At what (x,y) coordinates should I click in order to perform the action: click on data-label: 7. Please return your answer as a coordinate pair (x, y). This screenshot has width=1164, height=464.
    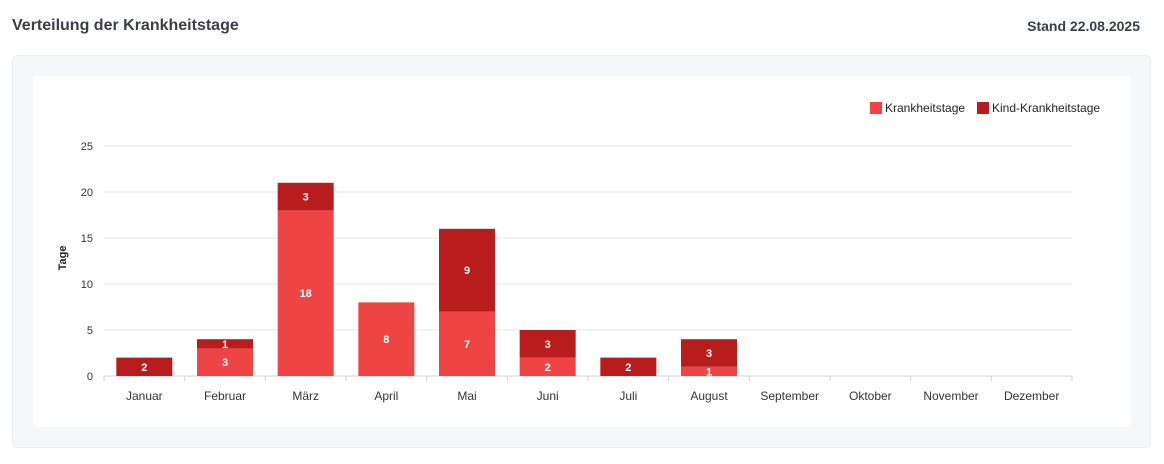
    Looking at the image, I should click on (467, 345).